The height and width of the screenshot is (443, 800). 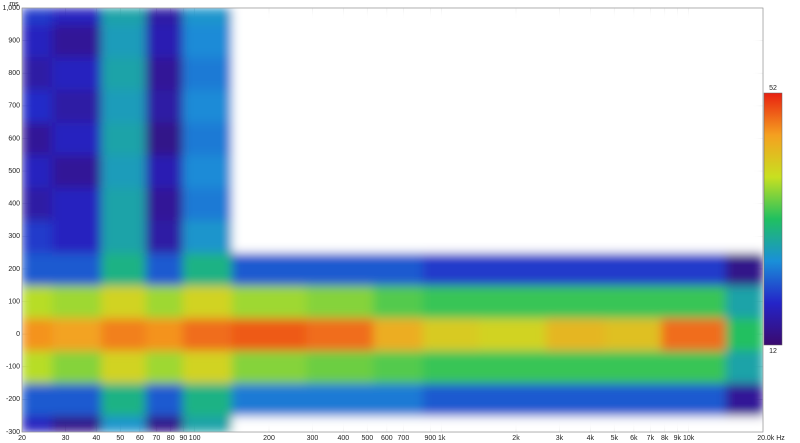 What do you see at coordinates (171, 438) in the screenshot?
I see `x-tick-label: 80` at bounding box center [171, 438].